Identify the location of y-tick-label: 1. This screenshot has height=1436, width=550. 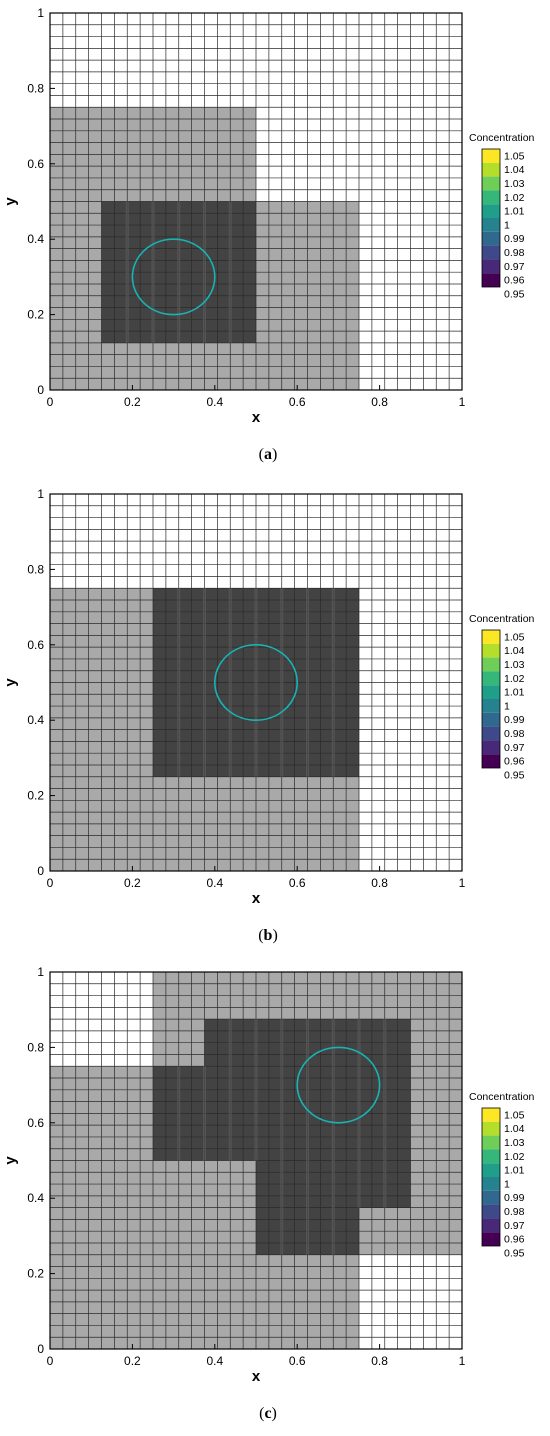
(40, 13).